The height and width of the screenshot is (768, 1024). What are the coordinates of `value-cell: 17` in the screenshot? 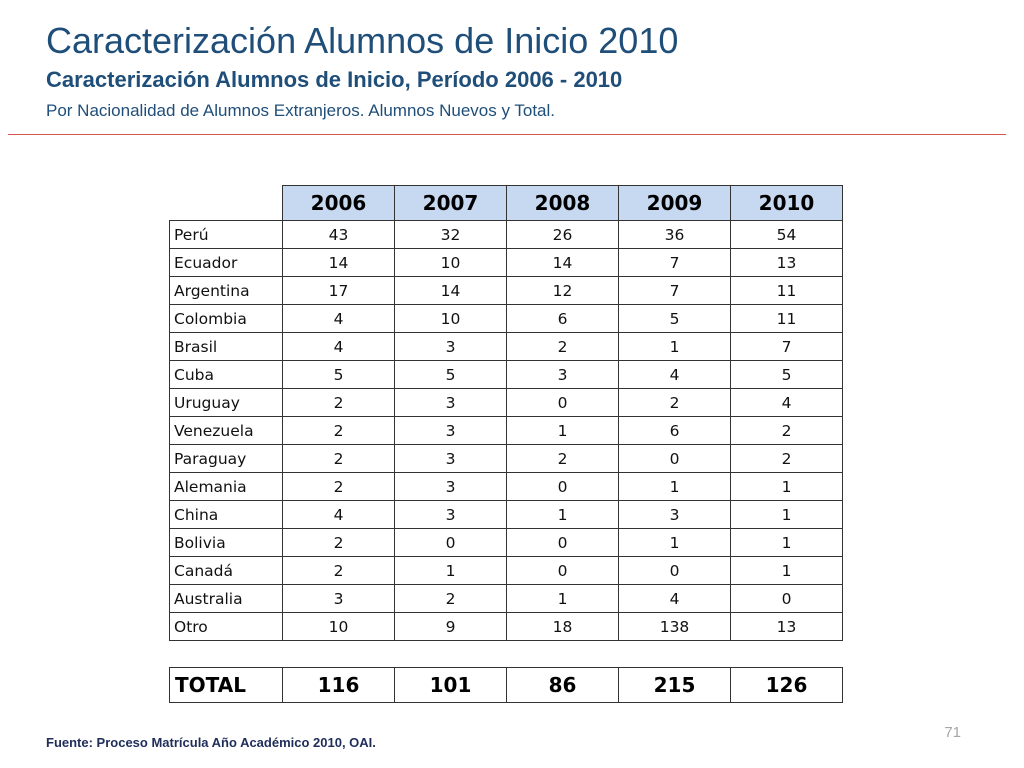 It's located at (338, 290).